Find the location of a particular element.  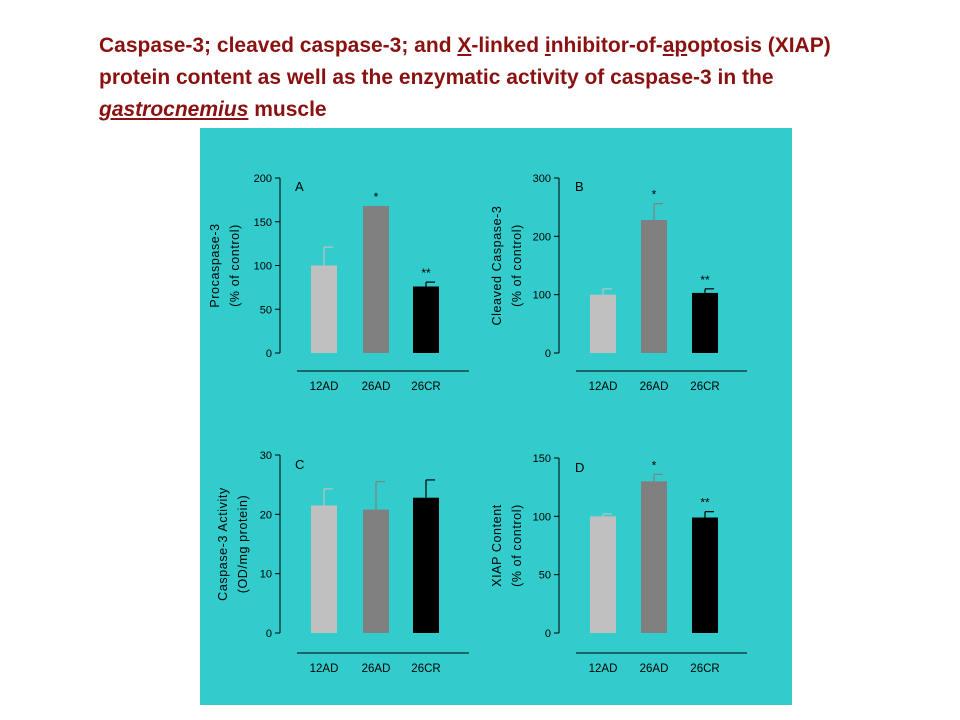

y-axis-label: XIAP Content is located at coordinates (497, 545).